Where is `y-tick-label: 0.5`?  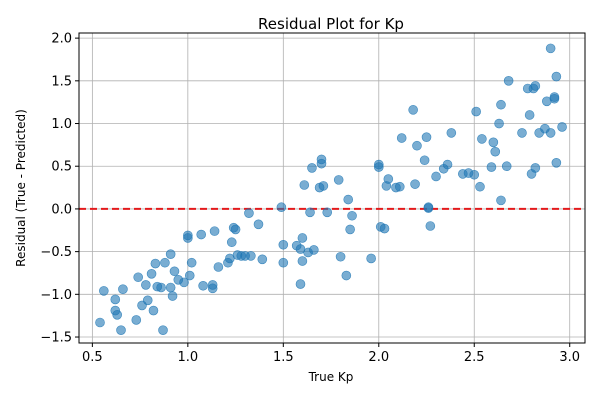 y-tick-label: 0.5 is located at coordinates (61, 167).